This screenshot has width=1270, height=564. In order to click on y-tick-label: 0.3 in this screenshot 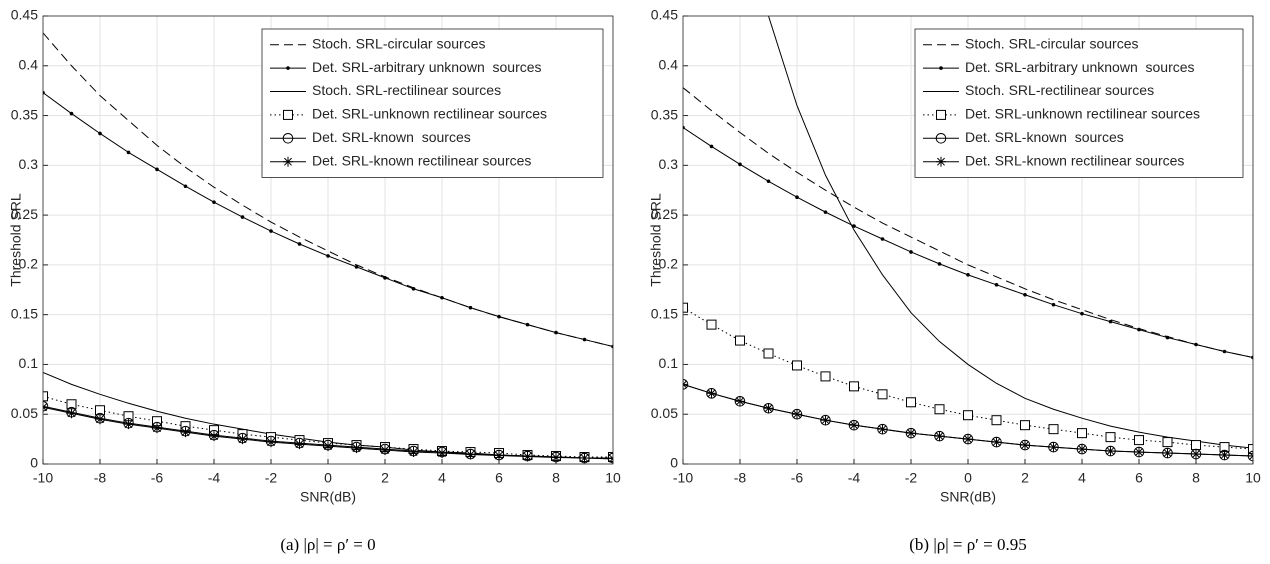, I will do `click(669, 164)`.